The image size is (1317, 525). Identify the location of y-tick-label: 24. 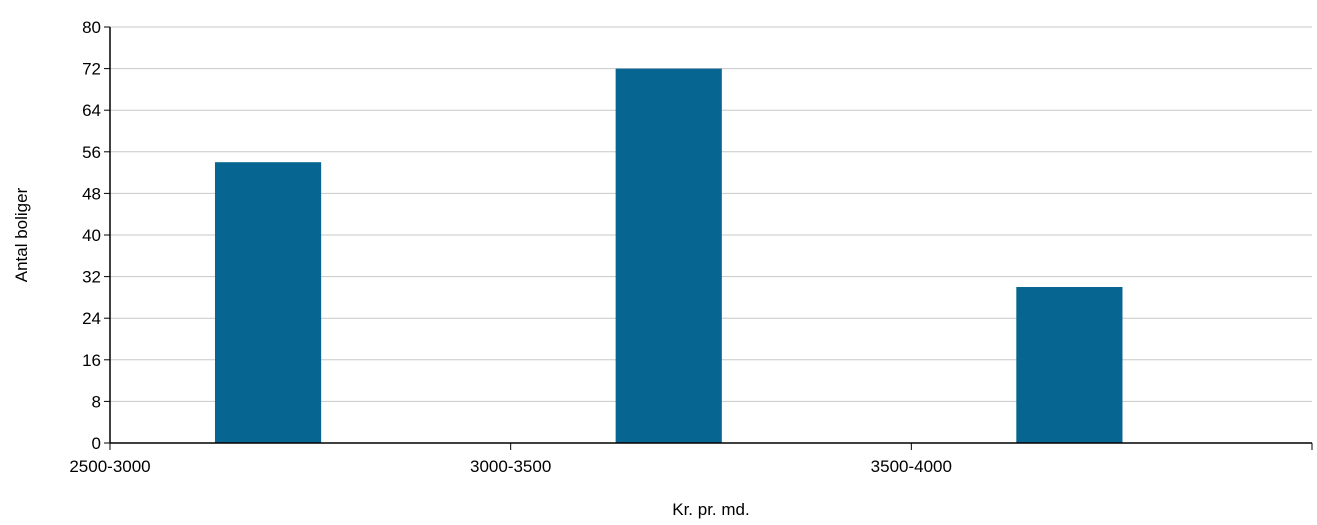
(91, 318).